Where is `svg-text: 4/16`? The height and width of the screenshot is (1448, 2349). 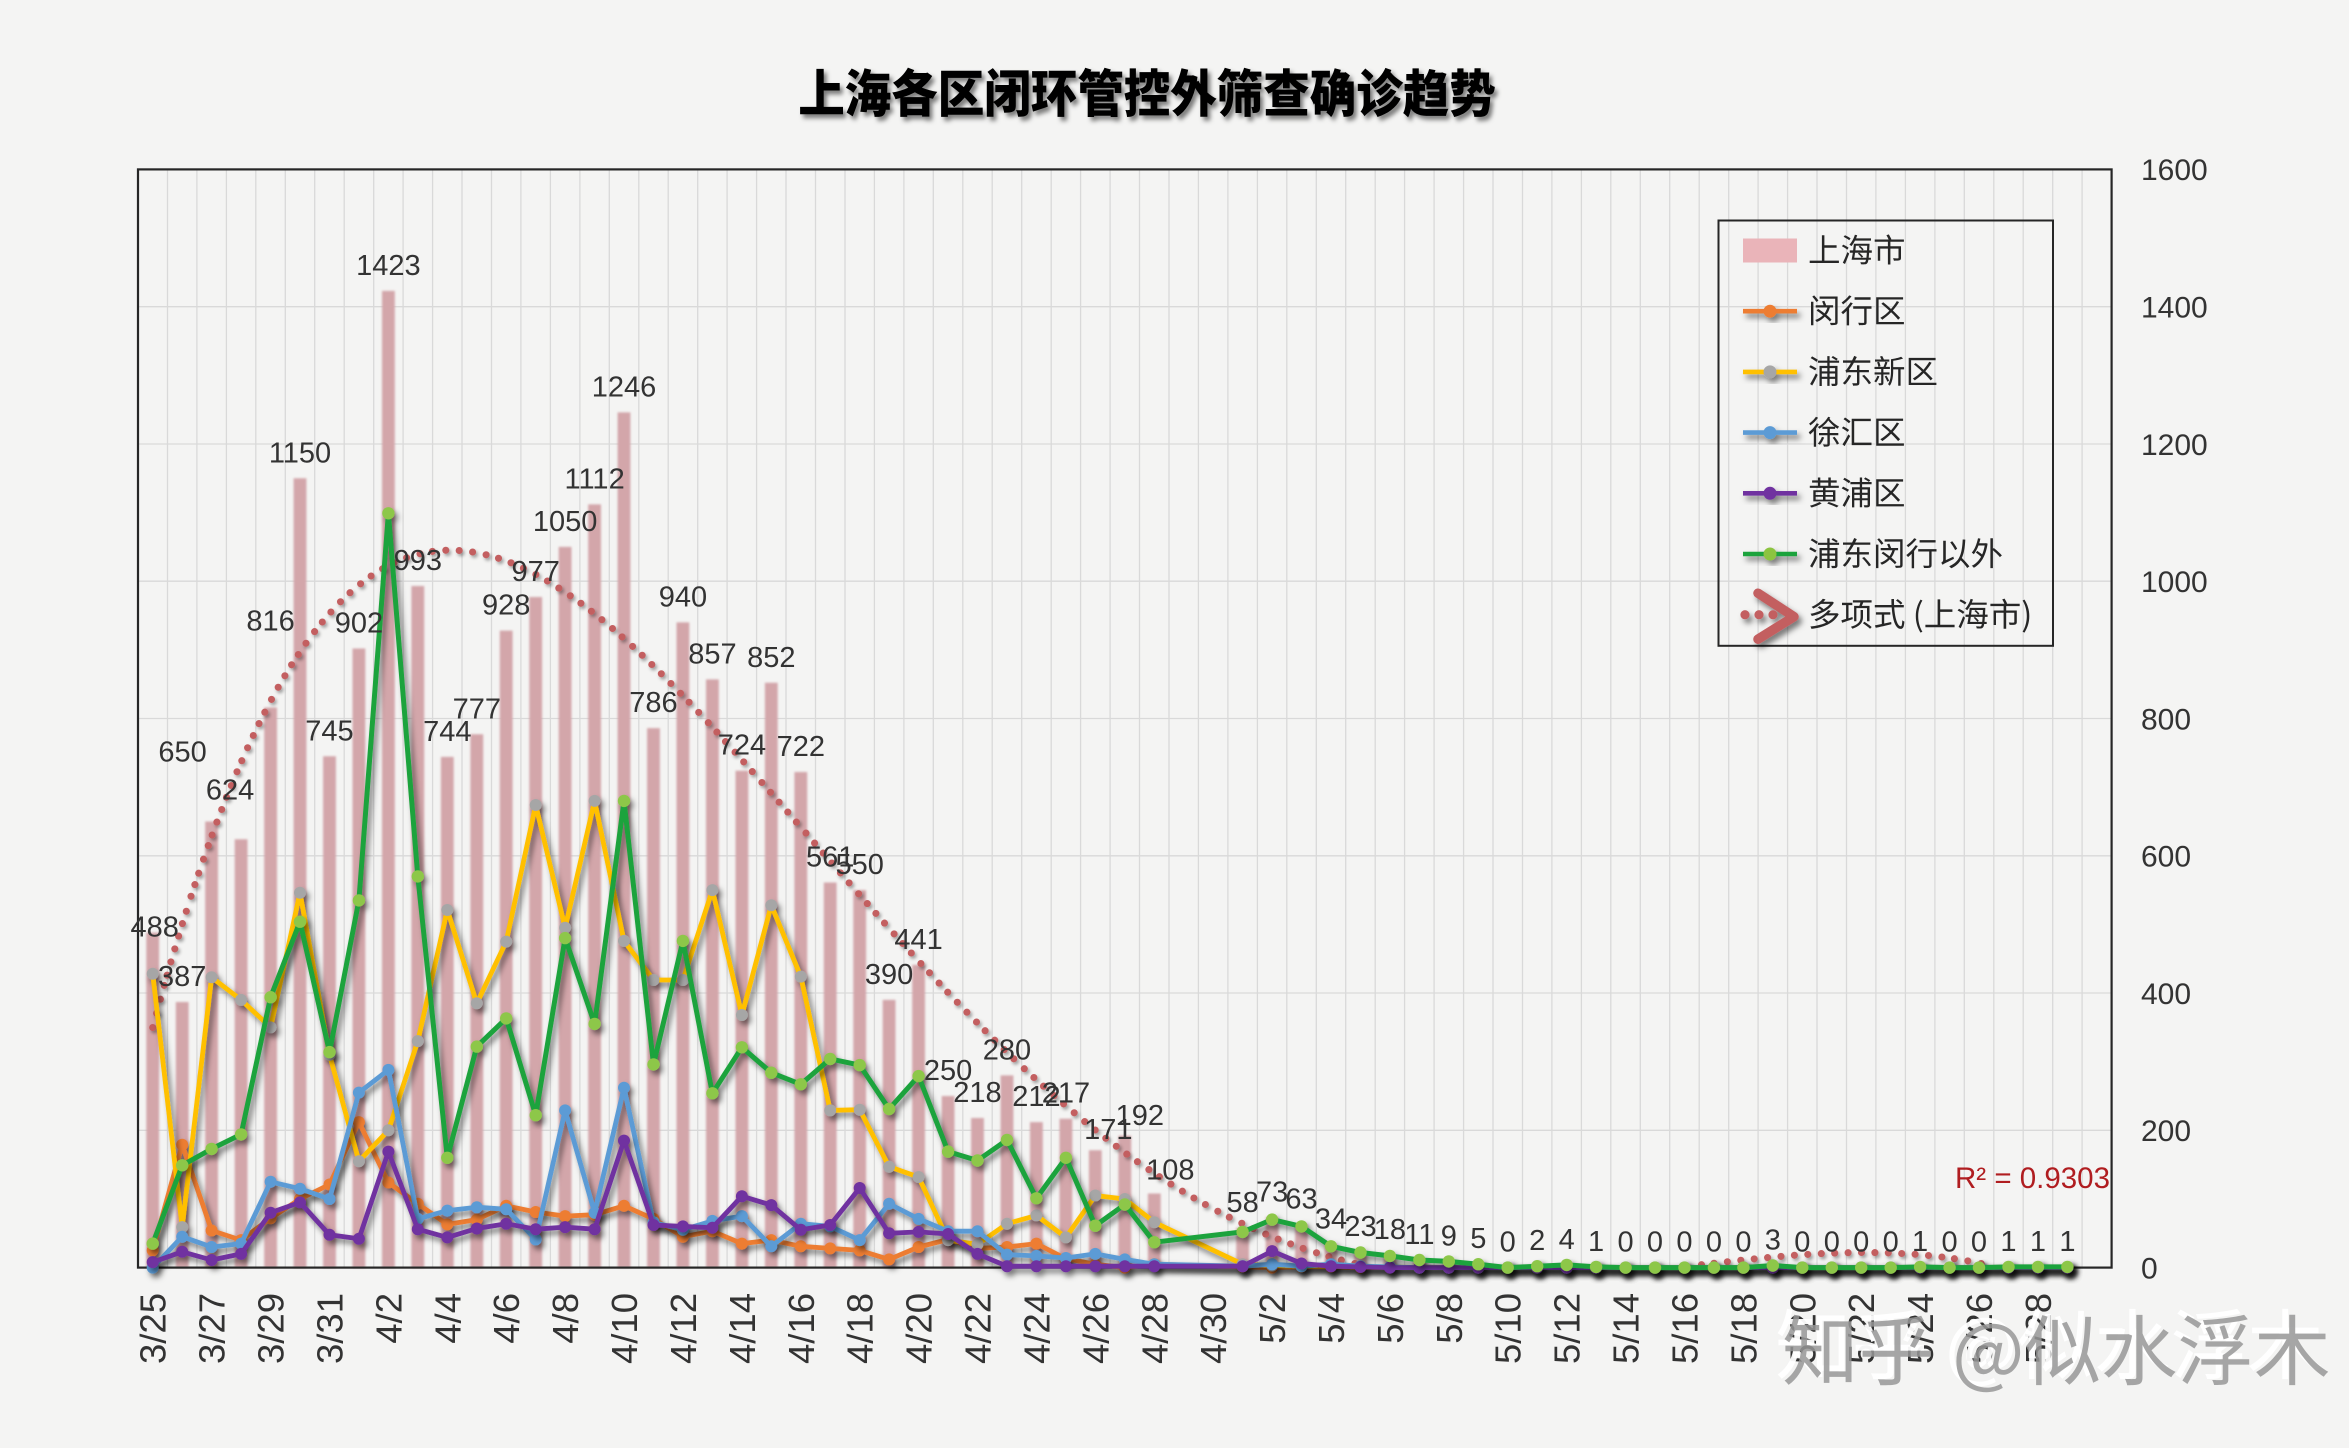
svg-text: 4/16 is located at coordinates (801, 1328).